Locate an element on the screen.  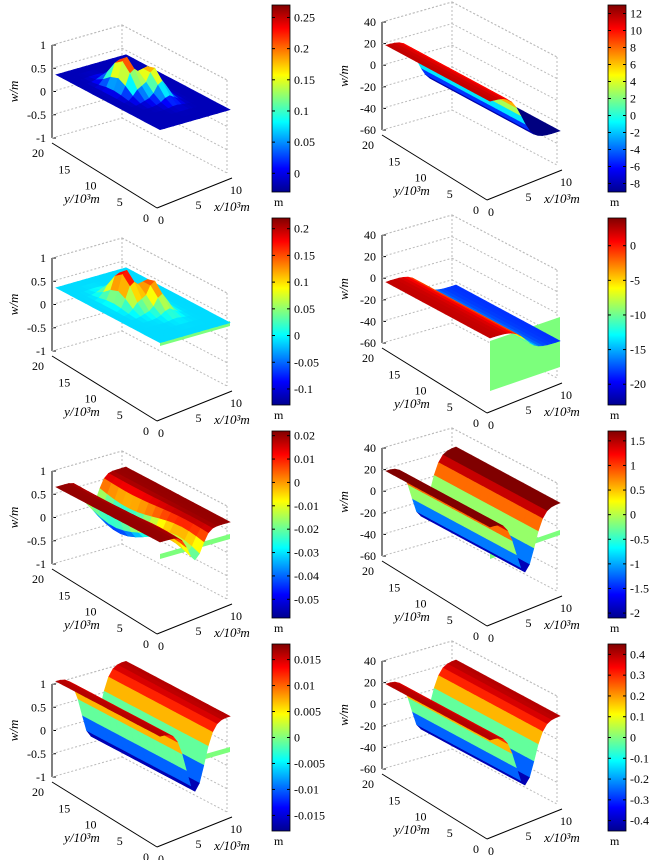
colorbar-tick-label: 0.3 is located at coordinates (637, 675).